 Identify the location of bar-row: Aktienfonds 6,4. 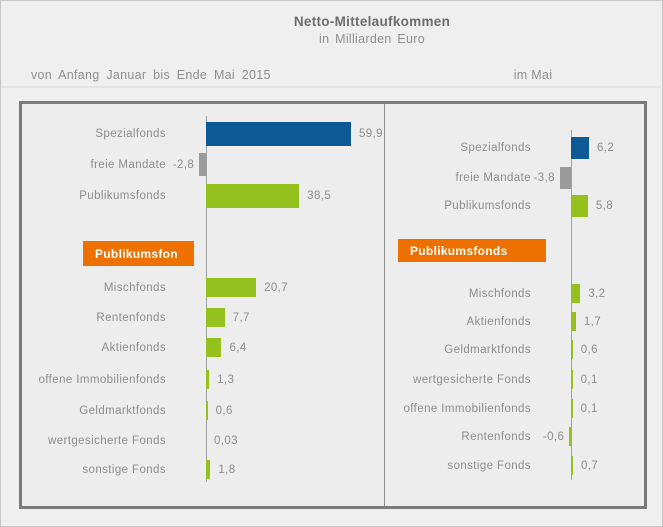
(203, 347).